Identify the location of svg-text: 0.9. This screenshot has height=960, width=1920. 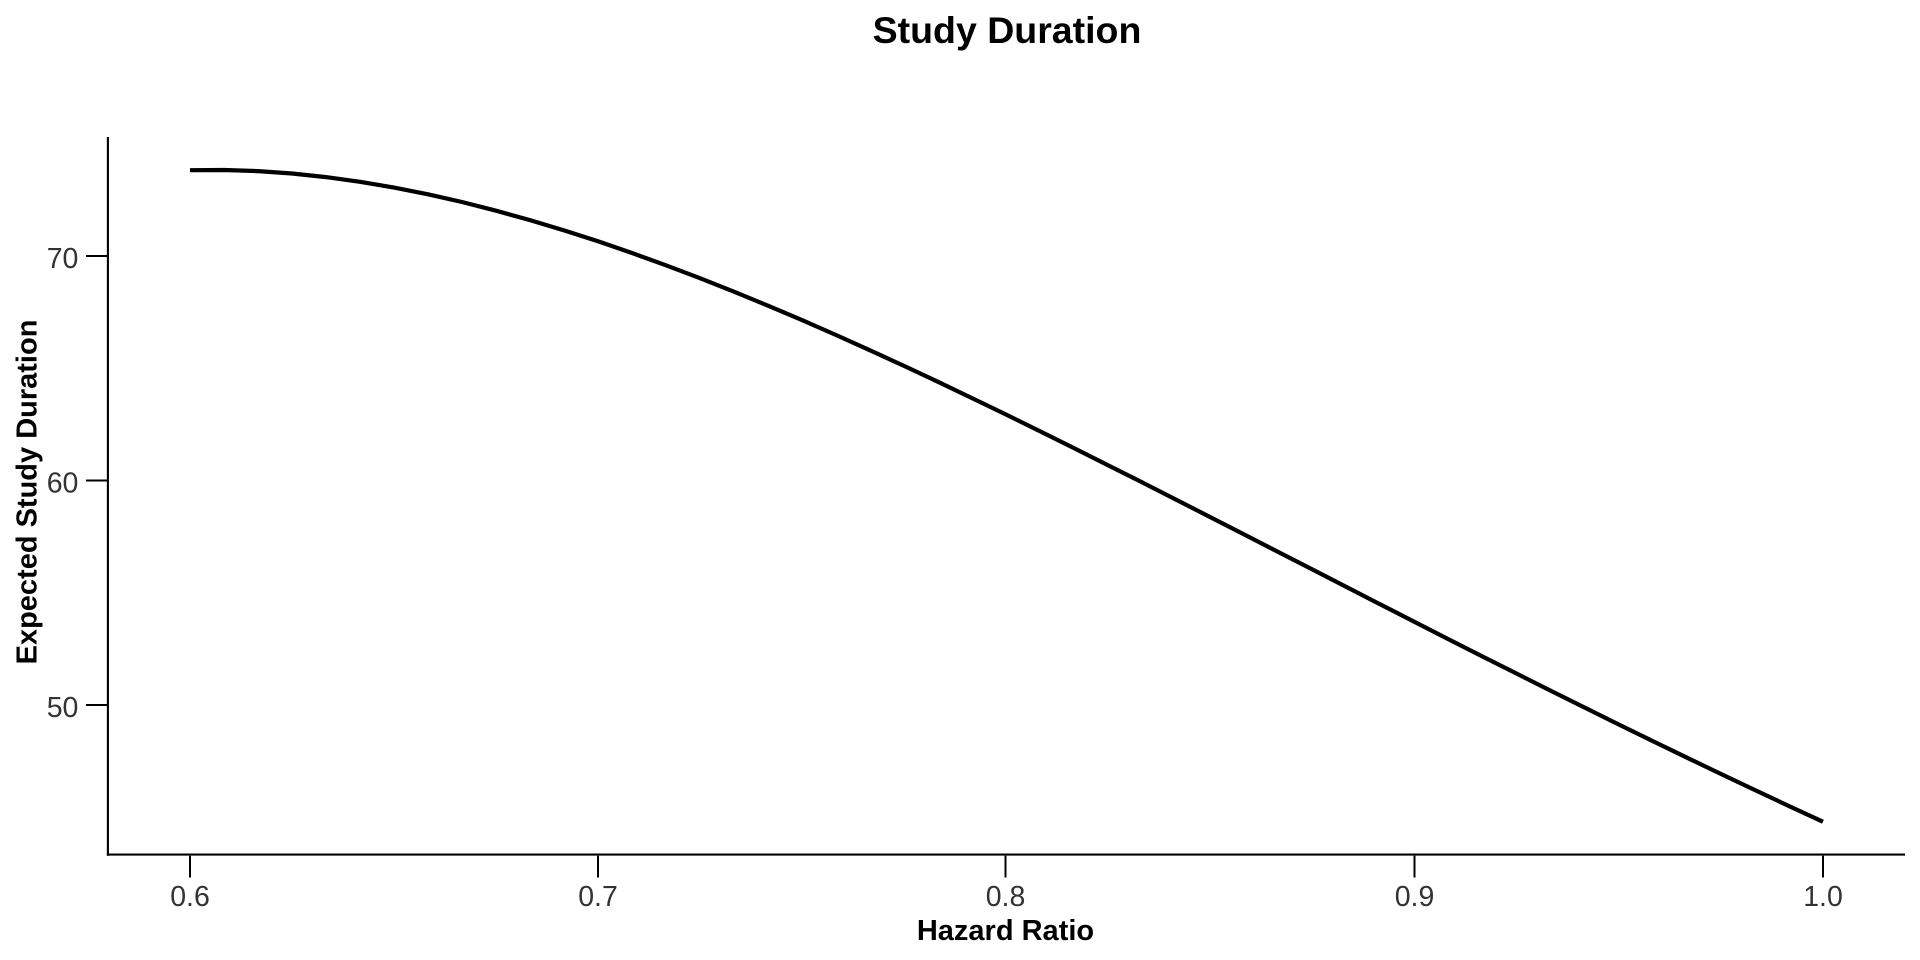
(1415, 897).